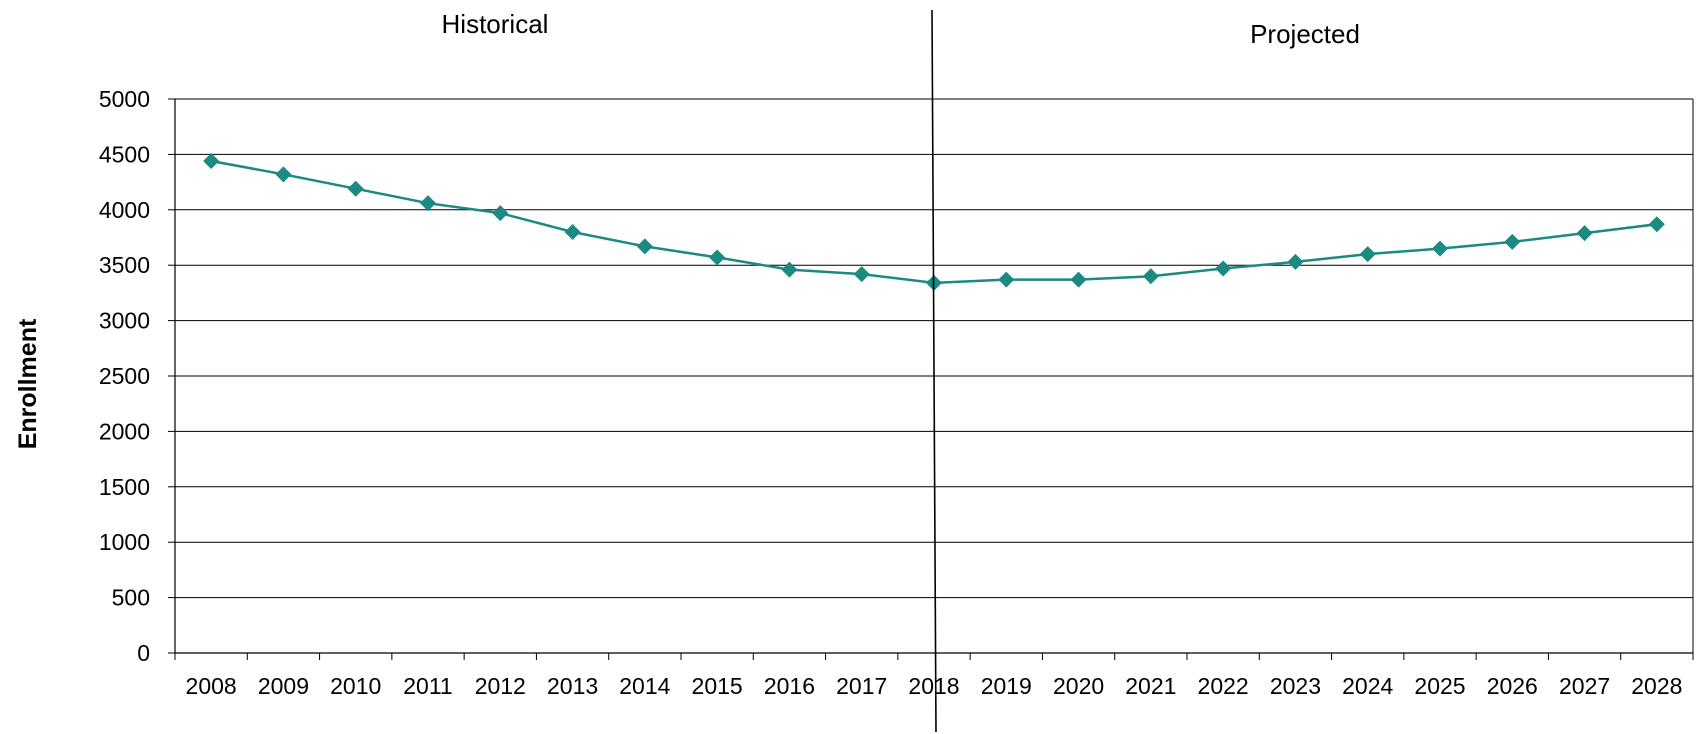 This screenshot has width=1699, height=734. I want to click on x-tick-label: 2013, so click(572, 686).